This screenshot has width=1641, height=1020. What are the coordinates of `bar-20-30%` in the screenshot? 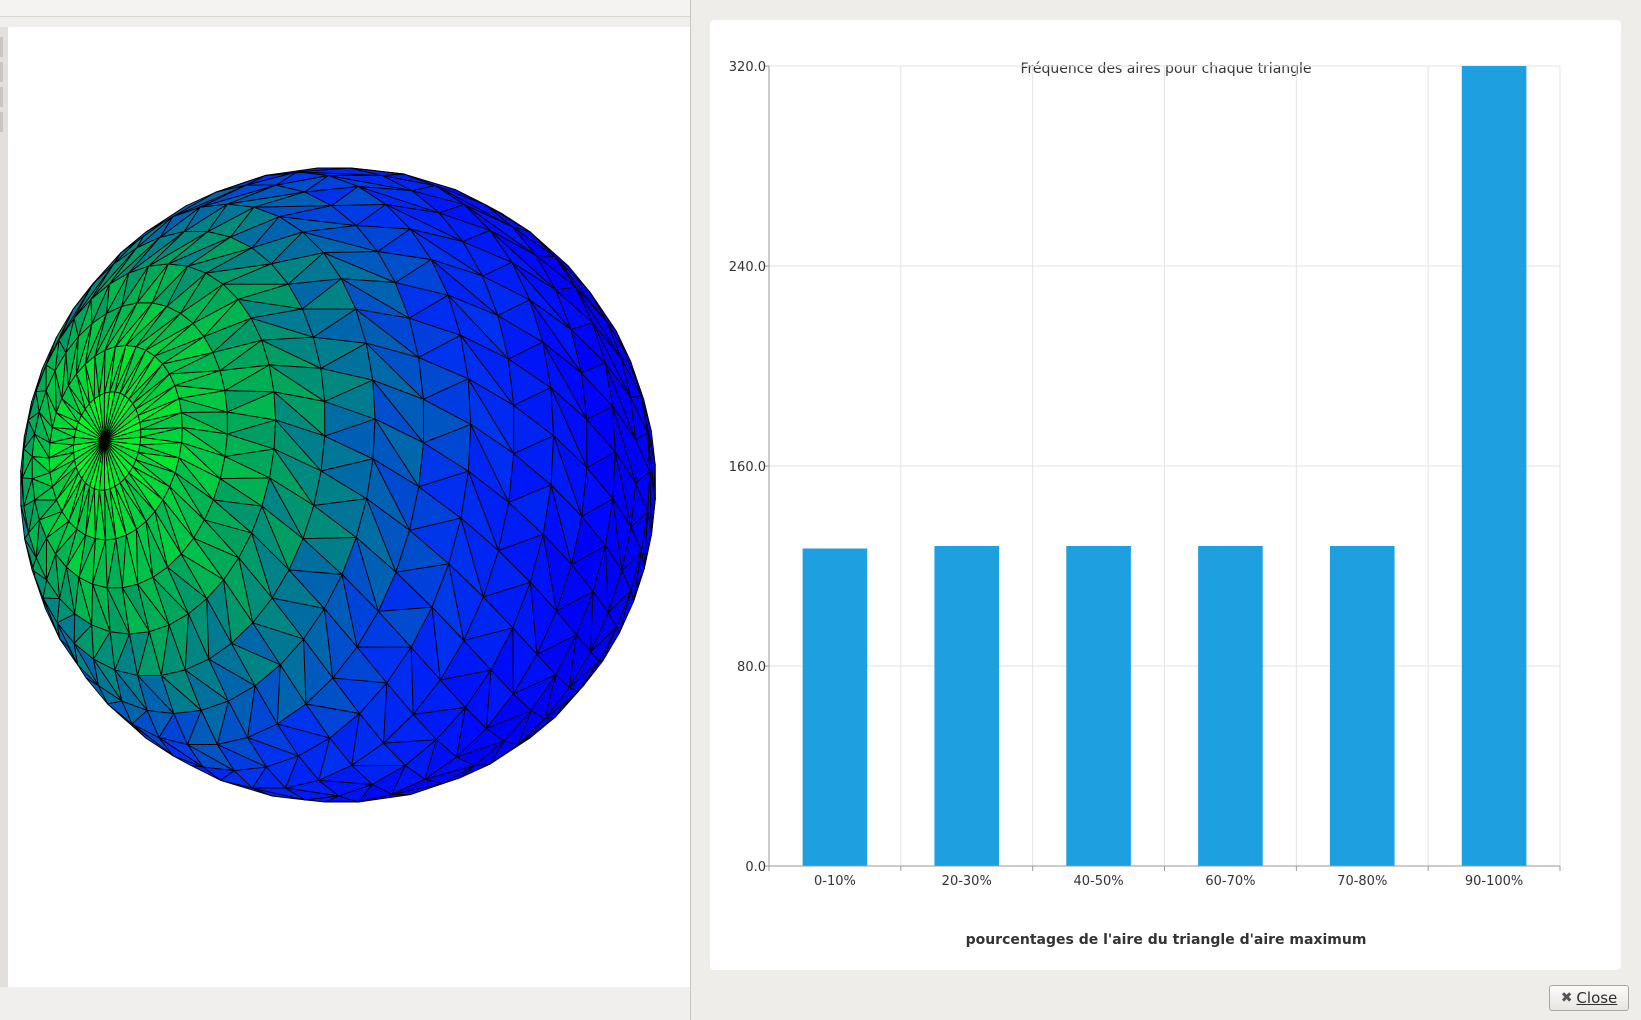 It's located at (967, 706).